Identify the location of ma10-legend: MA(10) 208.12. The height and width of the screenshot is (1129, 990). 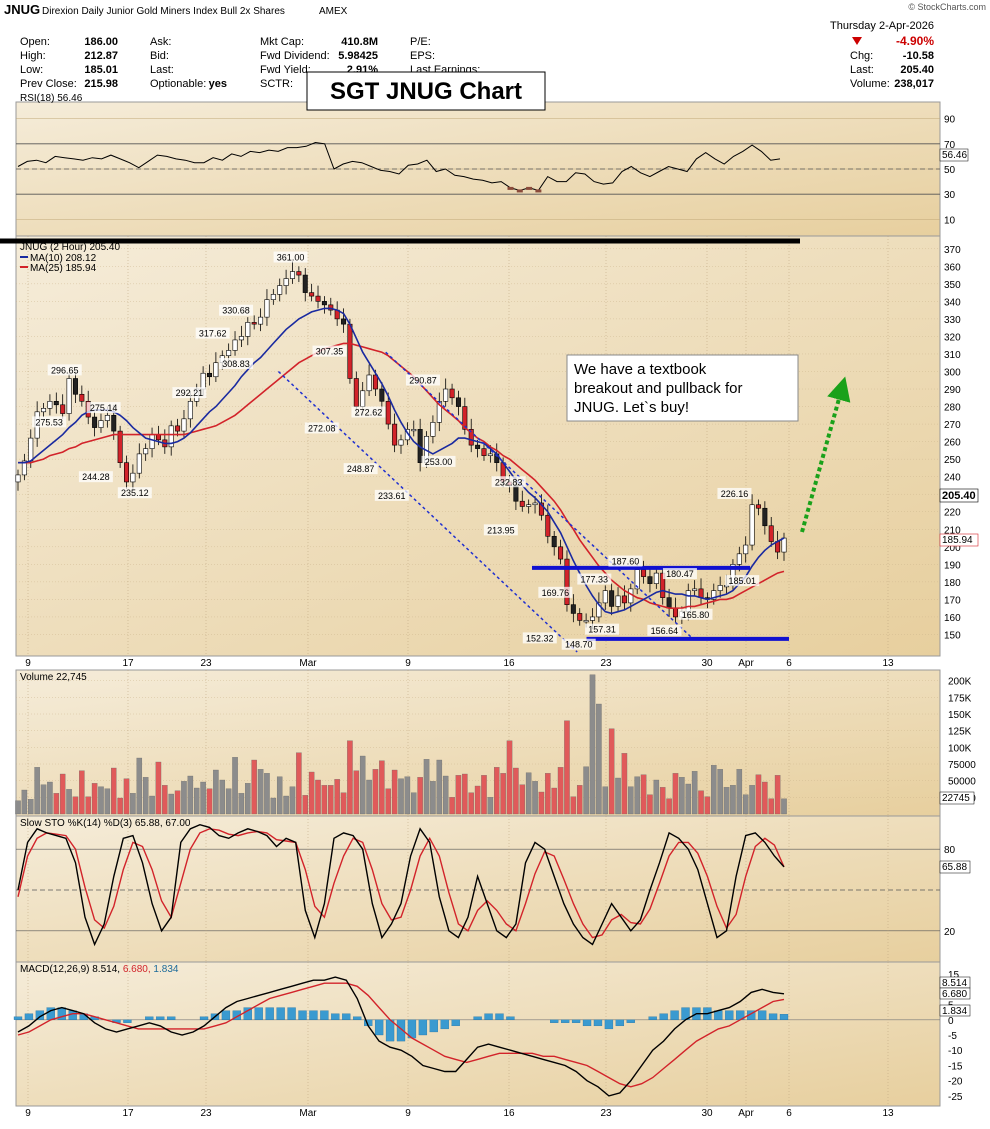
(63, 258).